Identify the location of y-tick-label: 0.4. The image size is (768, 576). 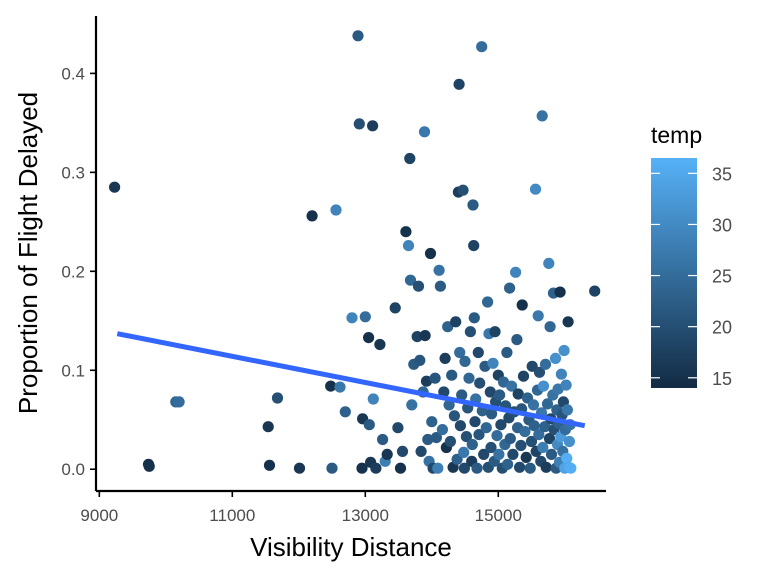
(73, 73).